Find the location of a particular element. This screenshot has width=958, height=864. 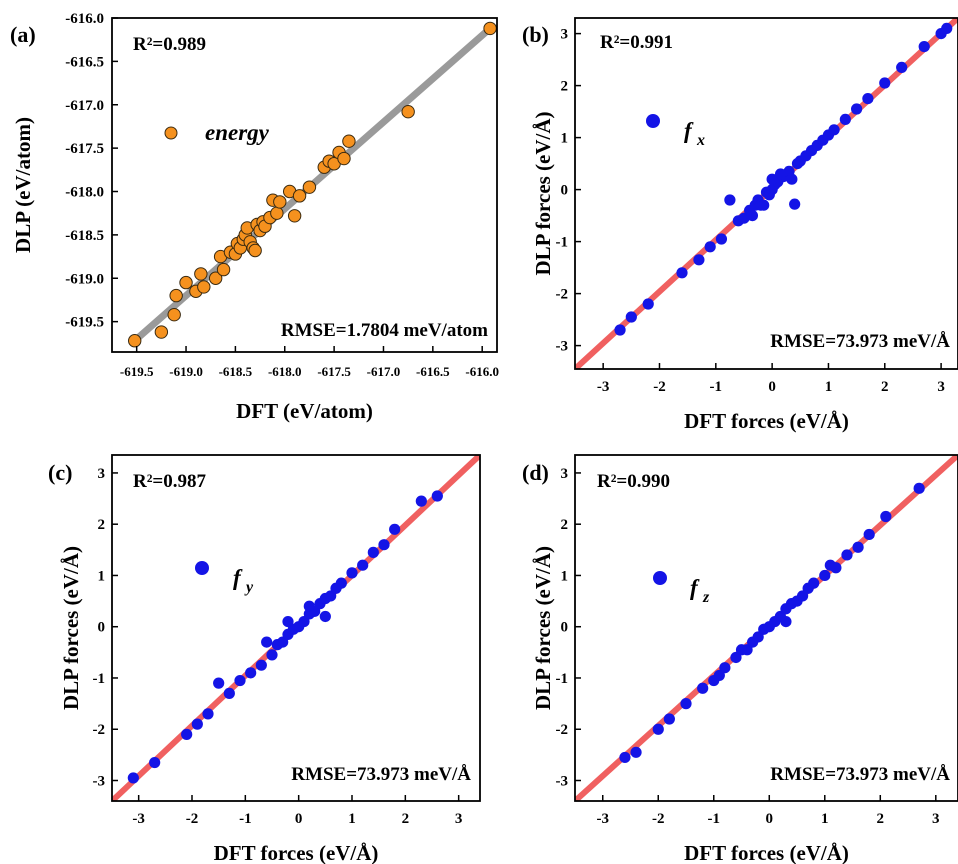

x-tick-label: -617.5 is located at coordinates (334, 371).